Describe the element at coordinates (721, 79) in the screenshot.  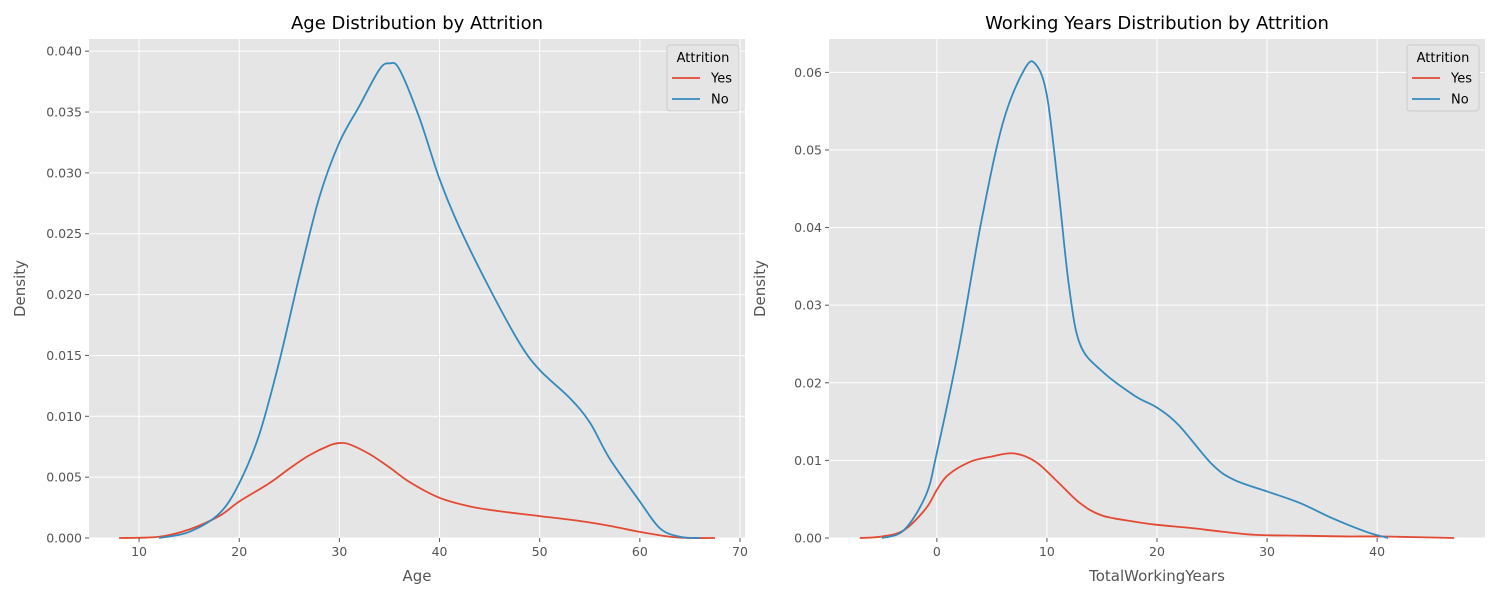
I see `age-legend-yes-label: Yes` at that location.